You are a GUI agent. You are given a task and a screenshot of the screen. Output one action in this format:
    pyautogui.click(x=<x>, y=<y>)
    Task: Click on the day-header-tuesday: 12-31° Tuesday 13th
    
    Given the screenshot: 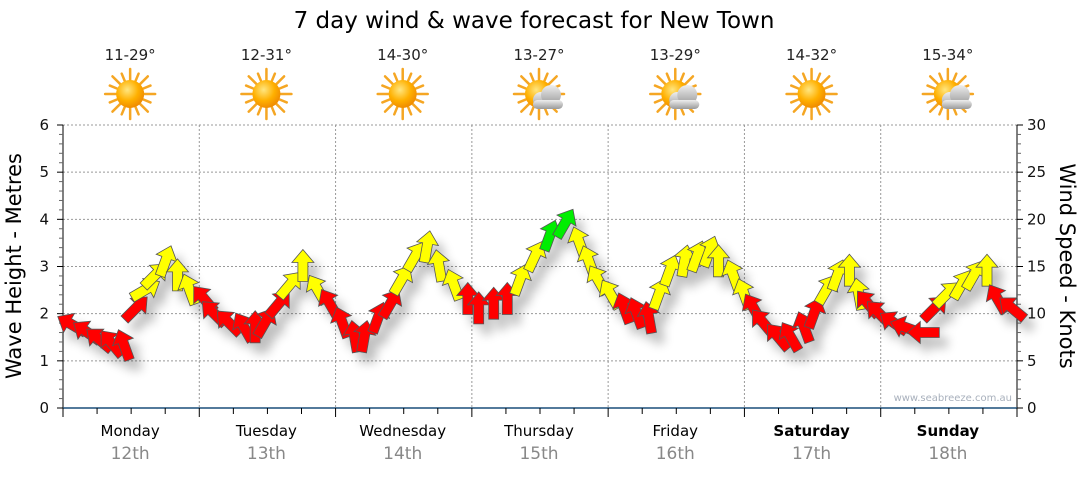 What is the action you would take?
    pyautogui.click(x=266, y=255)
    